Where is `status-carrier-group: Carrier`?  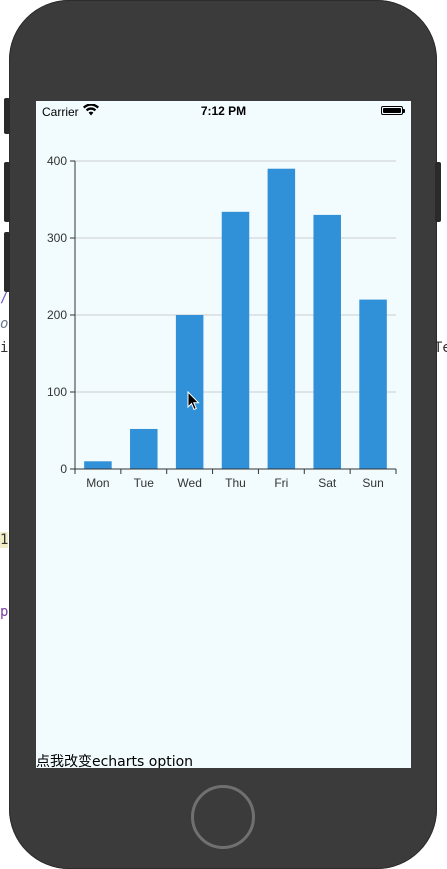 status-carrier-group: Carrier is located at coordinates (70, 111).